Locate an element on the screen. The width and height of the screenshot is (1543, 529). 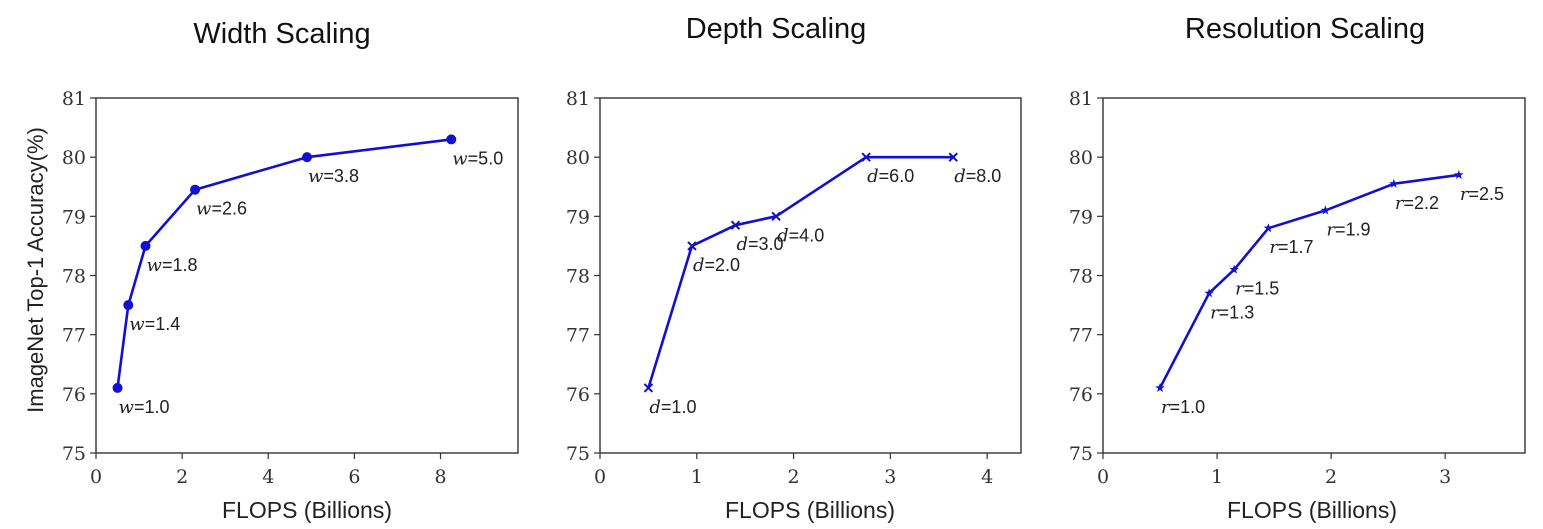
point-label: r=1.7 is located at coordinates (1291, 247).